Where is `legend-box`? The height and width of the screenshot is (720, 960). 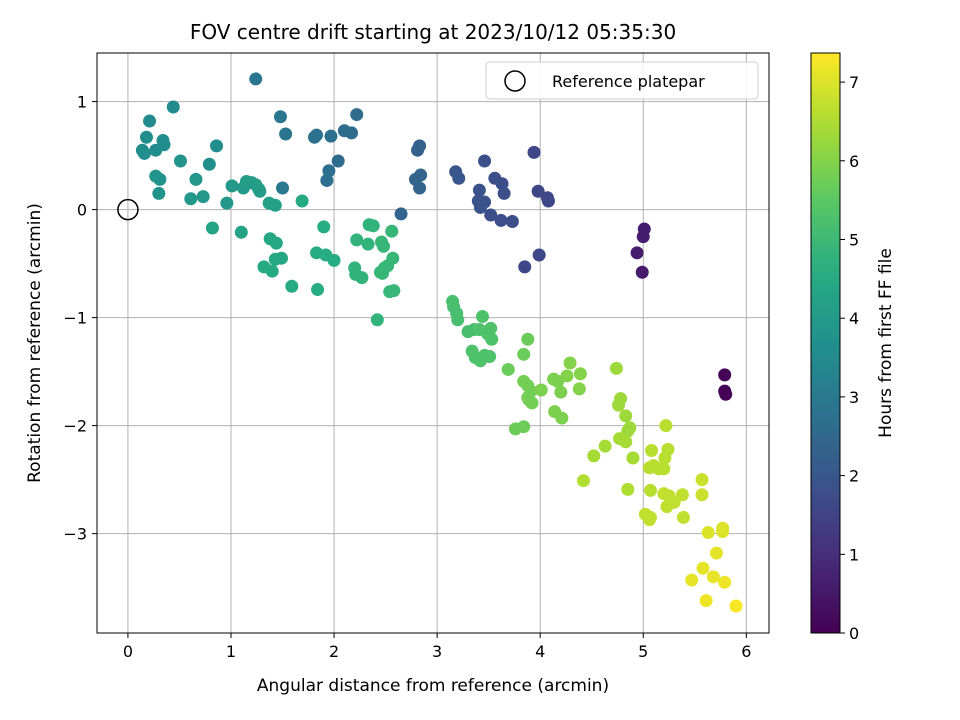 legend-box is located at coordinates (622, 80).